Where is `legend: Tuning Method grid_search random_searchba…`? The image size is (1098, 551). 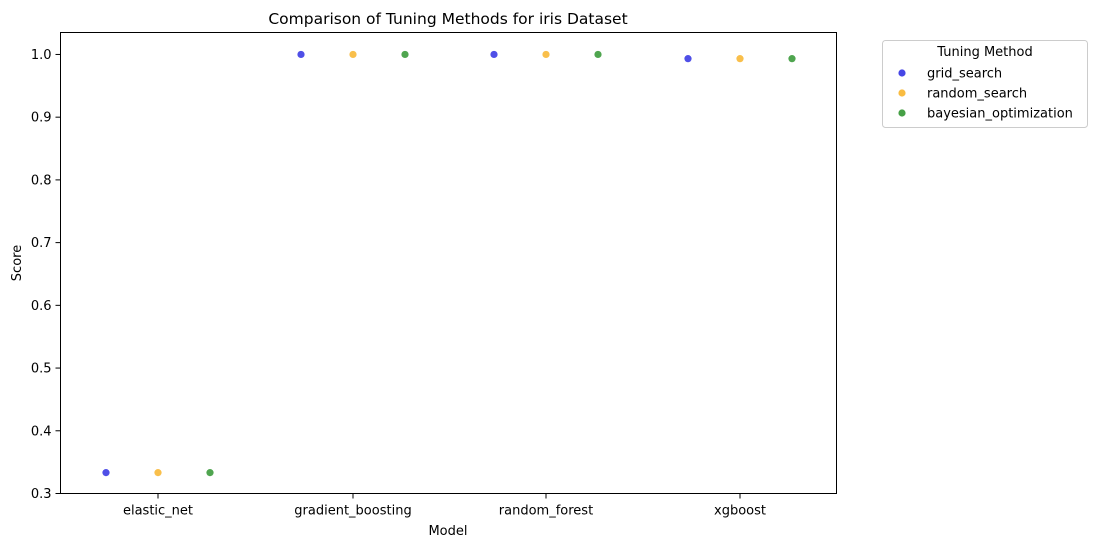 legend: Tuning Method grid_search random_searchba… is located at coordinates (985, 84).